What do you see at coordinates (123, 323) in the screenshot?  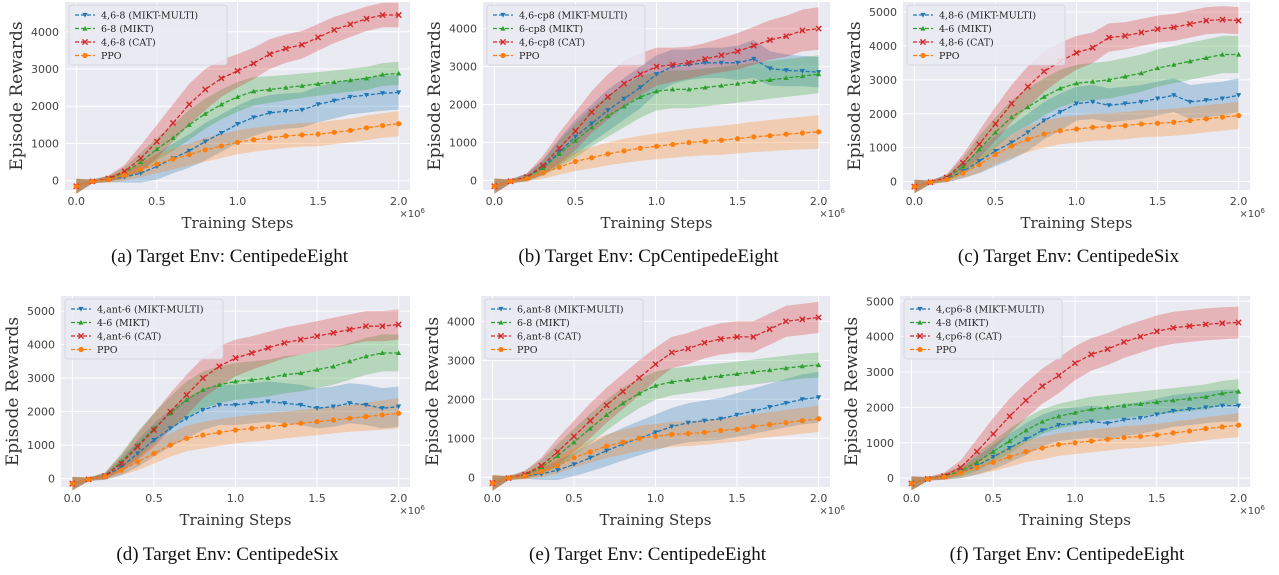 I see `legend-entry: 4-6 (MIKT)` at bounding box center [123, 323].